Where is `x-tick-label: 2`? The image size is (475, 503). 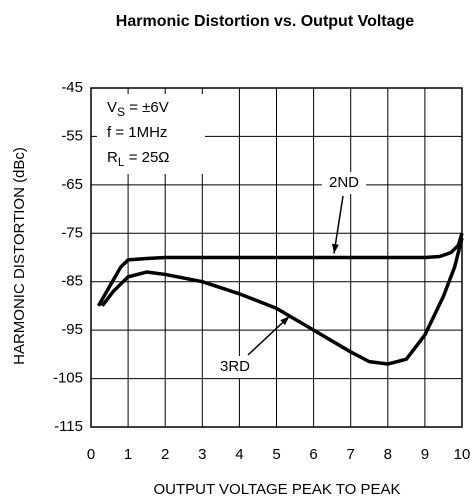
x-tick-label: 2 is located at coordinates (165, 454).